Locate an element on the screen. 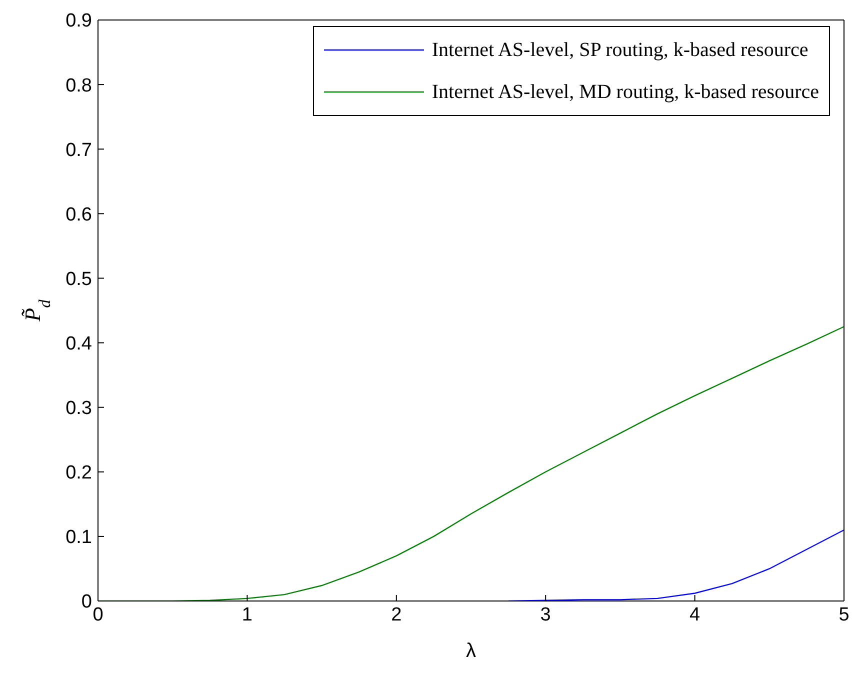 The height and width of the screenshot is (677, 858). y-tick-label: 0.3 is located at coordinates (79, 409).